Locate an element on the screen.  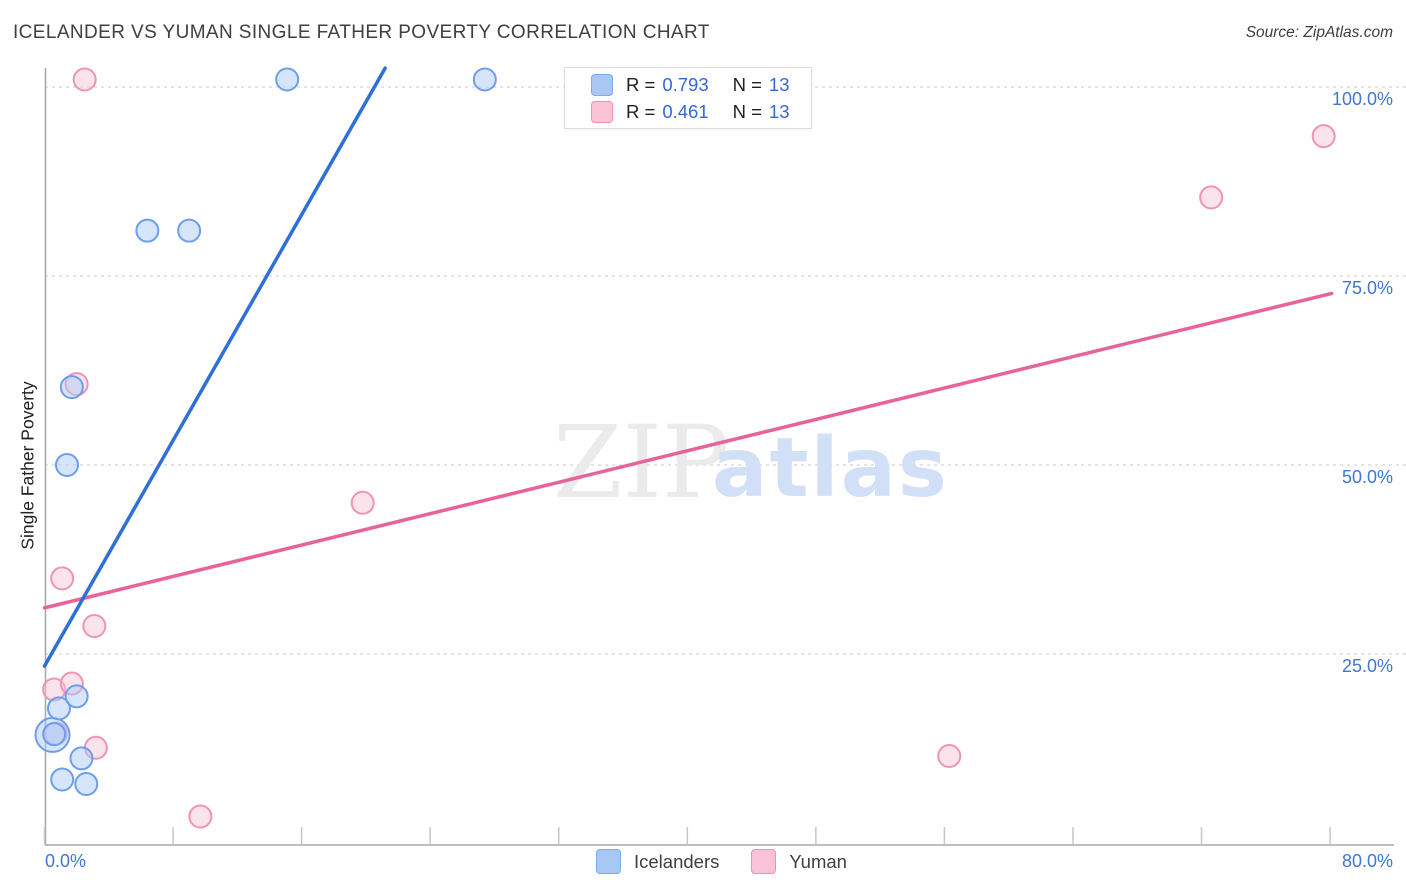
stats-legend-row-icelanders: R = 0.793 N = 13 is located at coordinates (701, 84).